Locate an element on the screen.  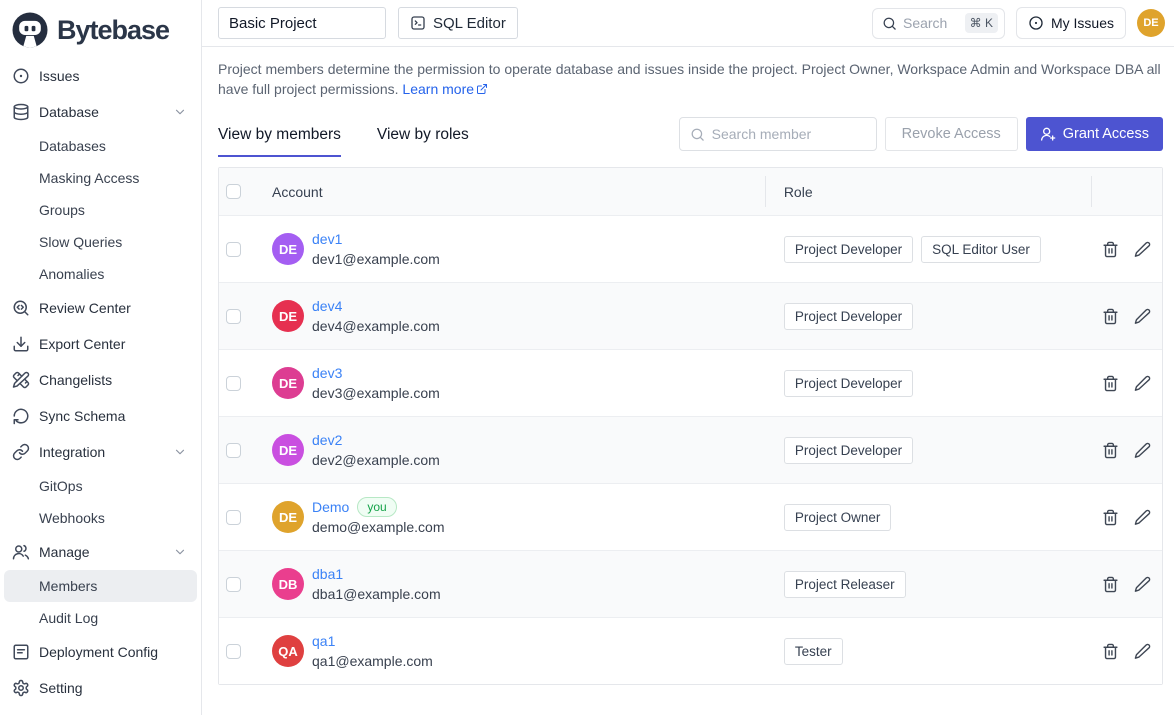
member-name-link: dev2 is located at coordinates (327, 439).